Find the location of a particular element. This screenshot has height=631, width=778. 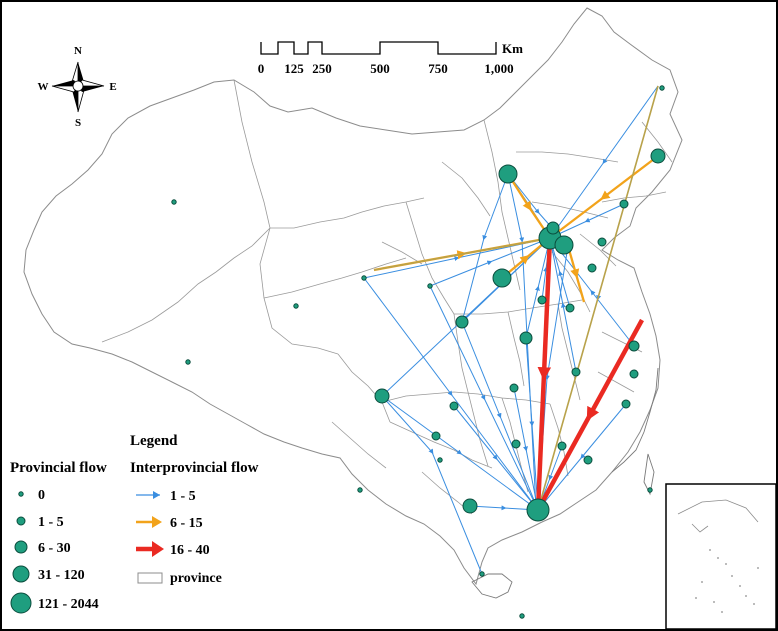

compass-e: E is located at coordinates (112, 87).